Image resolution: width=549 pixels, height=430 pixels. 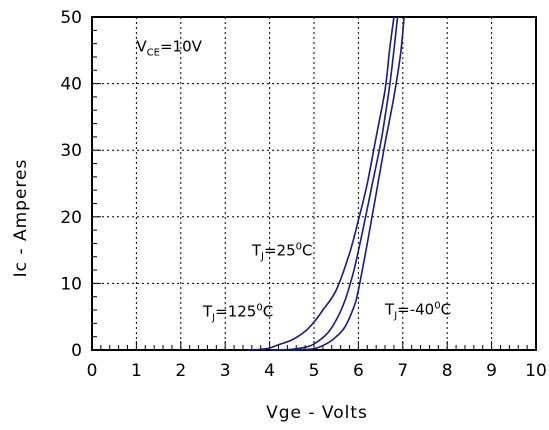 I want to click on x-tick-label-2: 2, so click(x=180, y=371).